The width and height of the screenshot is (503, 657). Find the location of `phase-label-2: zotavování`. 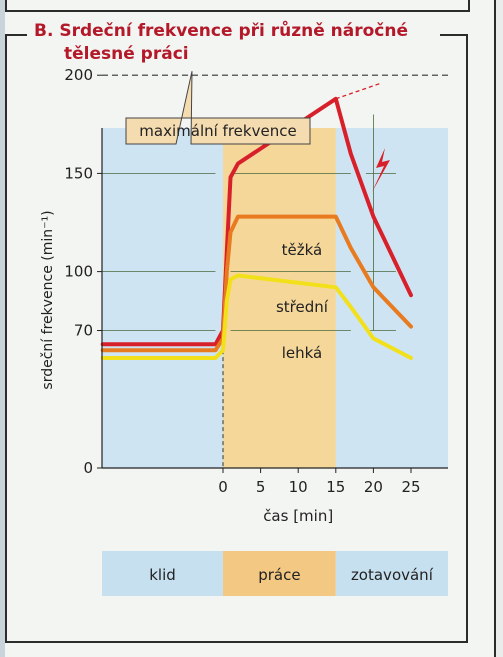

phase-label-2: zotavování is located at coordinates (392, 575).